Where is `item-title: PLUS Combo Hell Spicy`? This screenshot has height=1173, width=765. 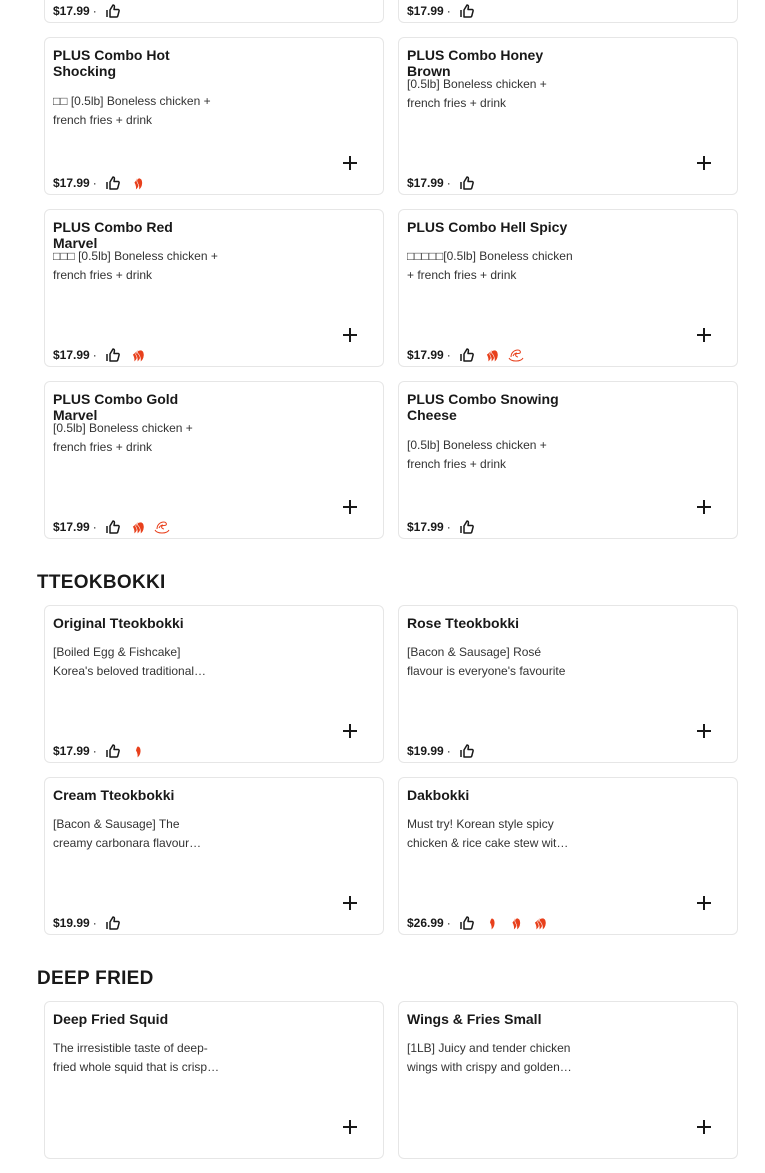 item-title: PLUS Combo Hell Spicy is located at coordinates (487, 227).